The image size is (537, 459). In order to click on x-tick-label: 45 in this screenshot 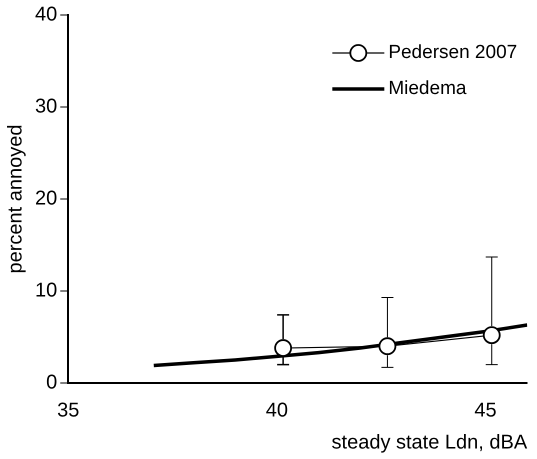, I will do `click(485, 411)`.